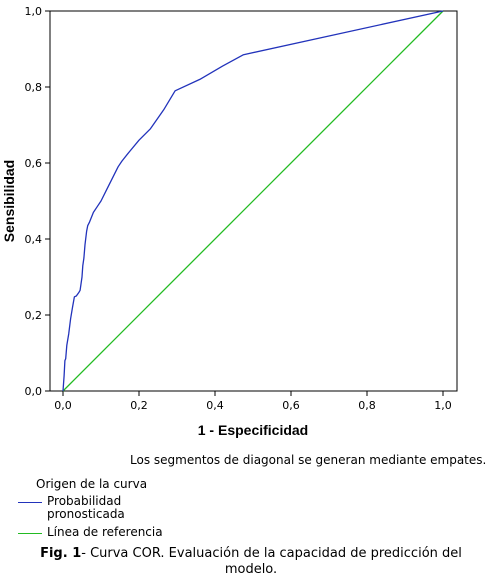  I want to click on legend-label-predicted: Probabilidad pronosticada, so click(86, 507).